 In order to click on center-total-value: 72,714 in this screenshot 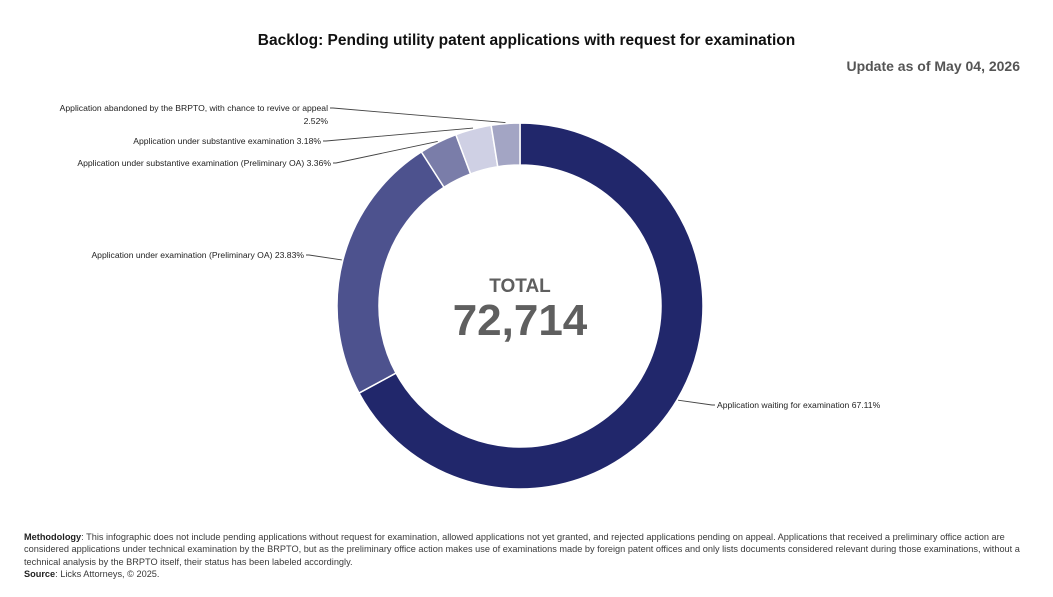, I will do `click(520, 320)`.